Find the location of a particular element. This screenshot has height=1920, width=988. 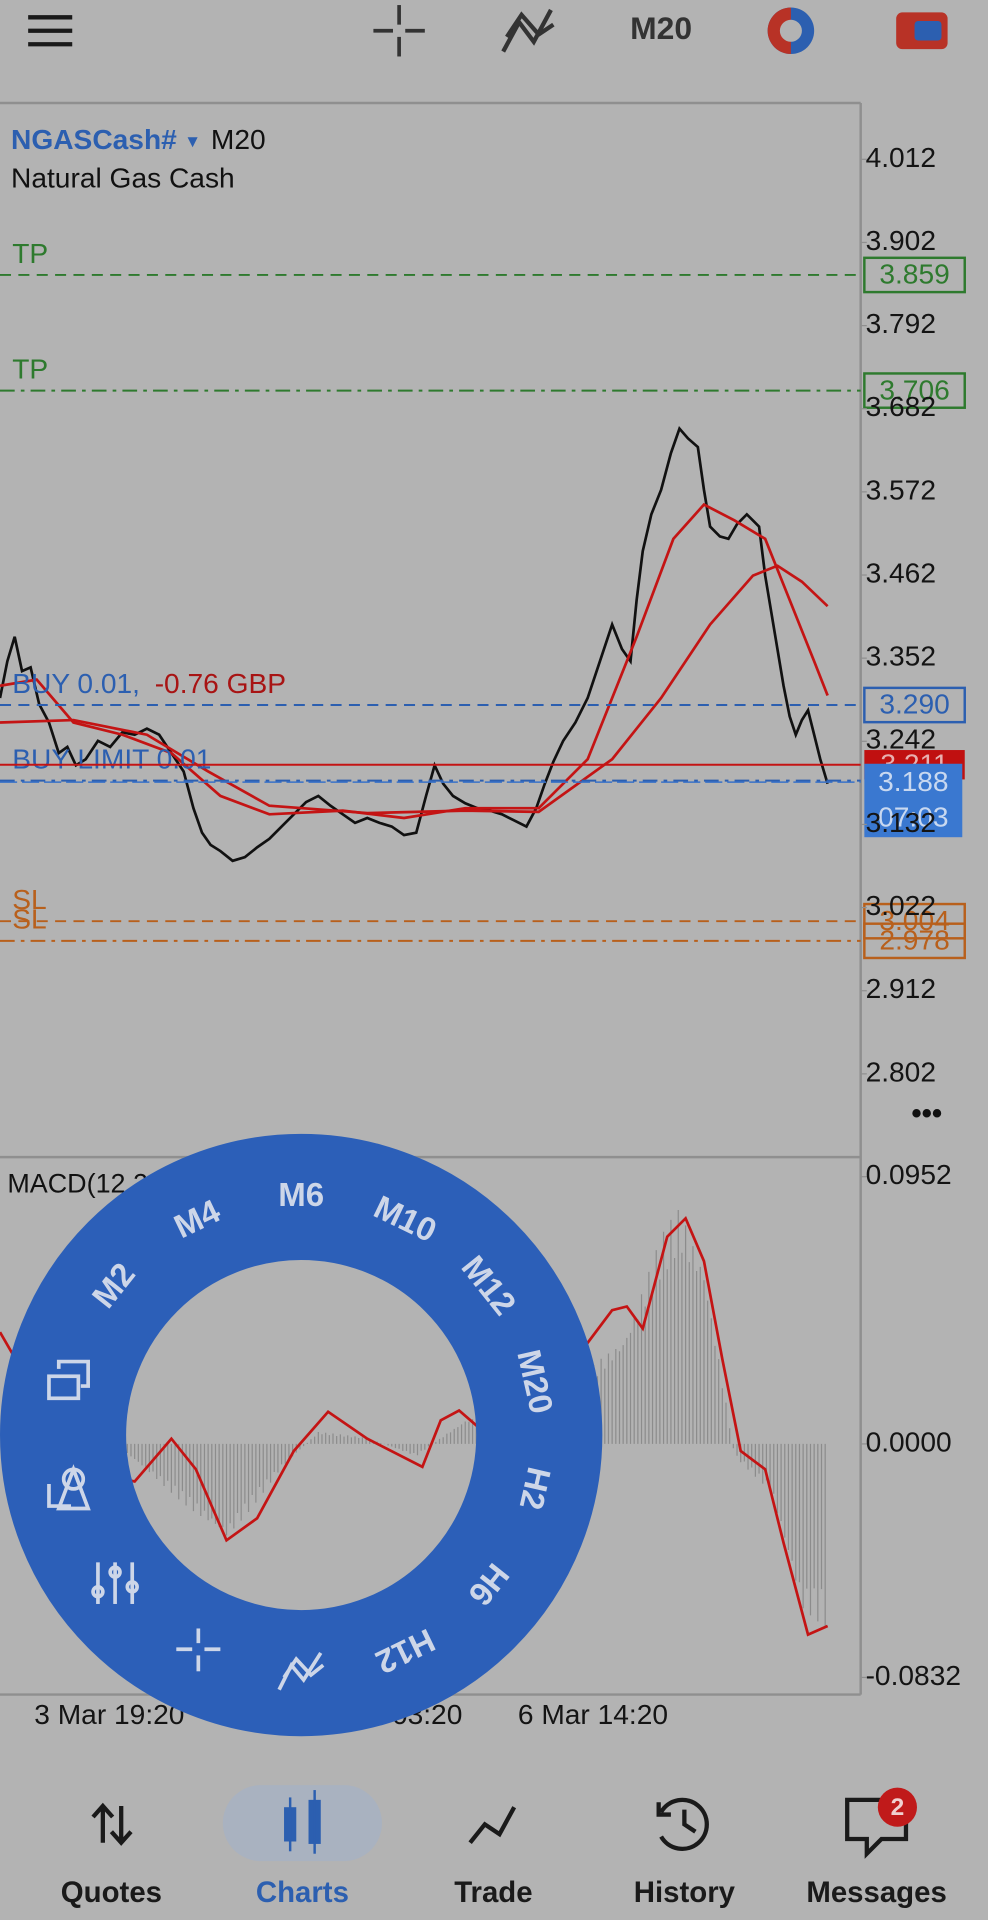

chart-header: NGASCash# ▼ M20 Natural Gas Cash is located at coordinates (138, 159).